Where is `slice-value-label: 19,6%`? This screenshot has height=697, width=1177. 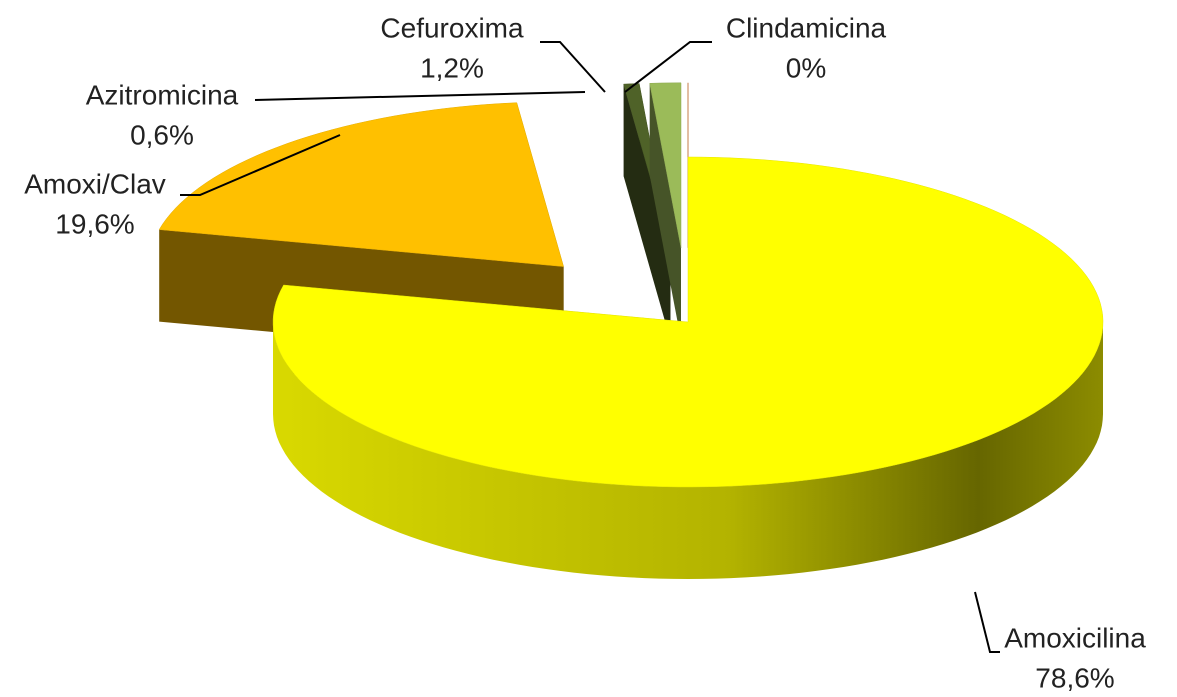
slice-value-label: 19,6% is located at coordinates (94, 223).